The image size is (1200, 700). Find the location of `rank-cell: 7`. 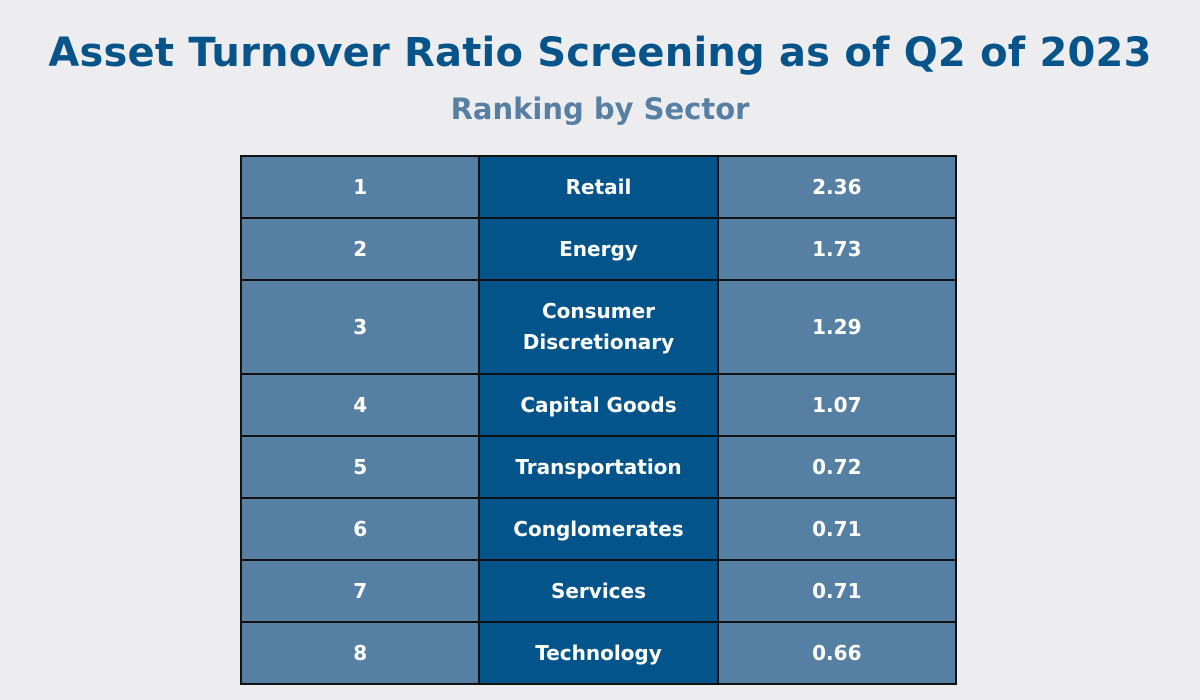

rank-cell: 7 is located at coordinates (360, 591).